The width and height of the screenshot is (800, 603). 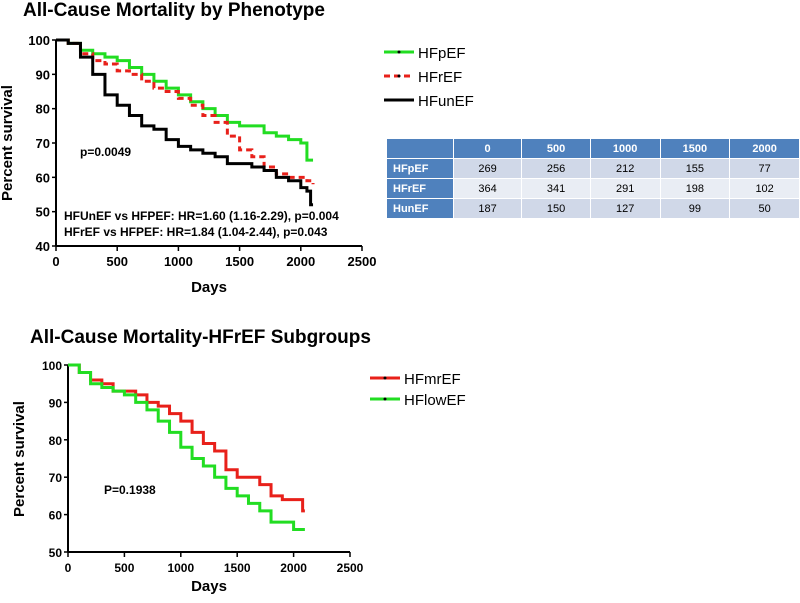 I want to click on table-cell: 198, so click(x=695, y=188).